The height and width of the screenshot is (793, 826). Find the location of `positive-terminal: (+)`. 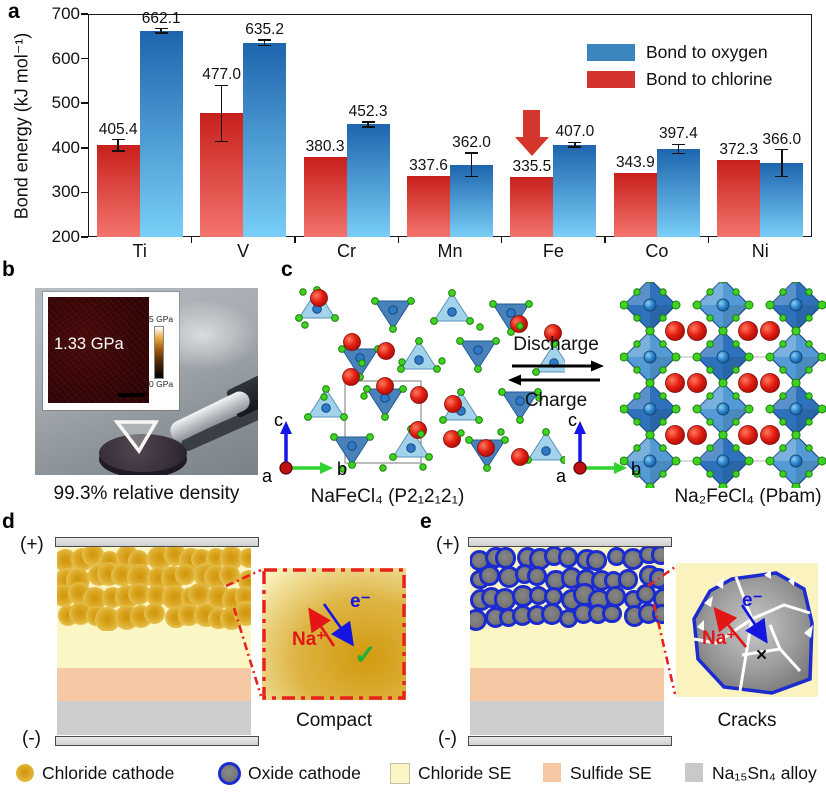

positive-terminal: (+) is located at coordinates (32, 544).